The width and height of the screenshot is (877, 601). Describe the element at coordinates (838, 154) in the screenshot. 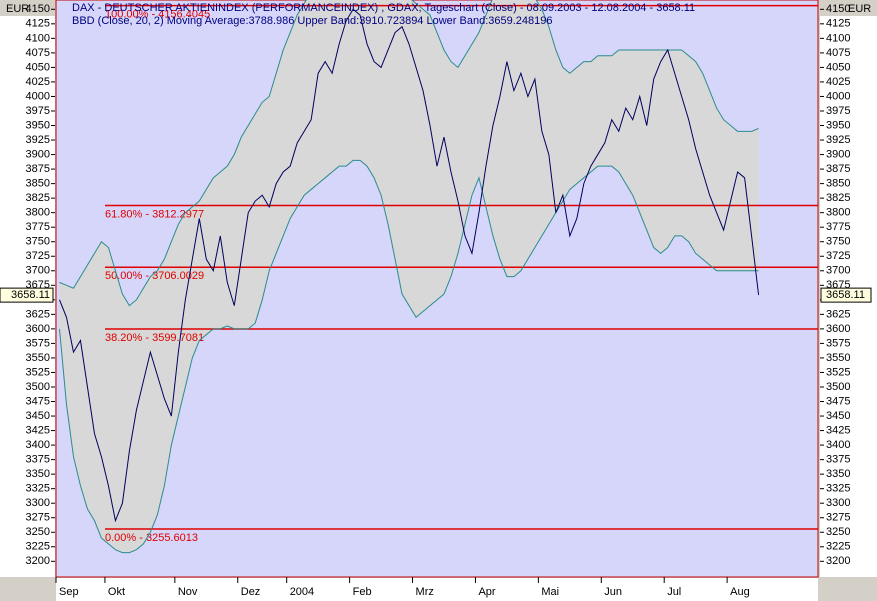

I see `y-tick-label: 3900` at that location.